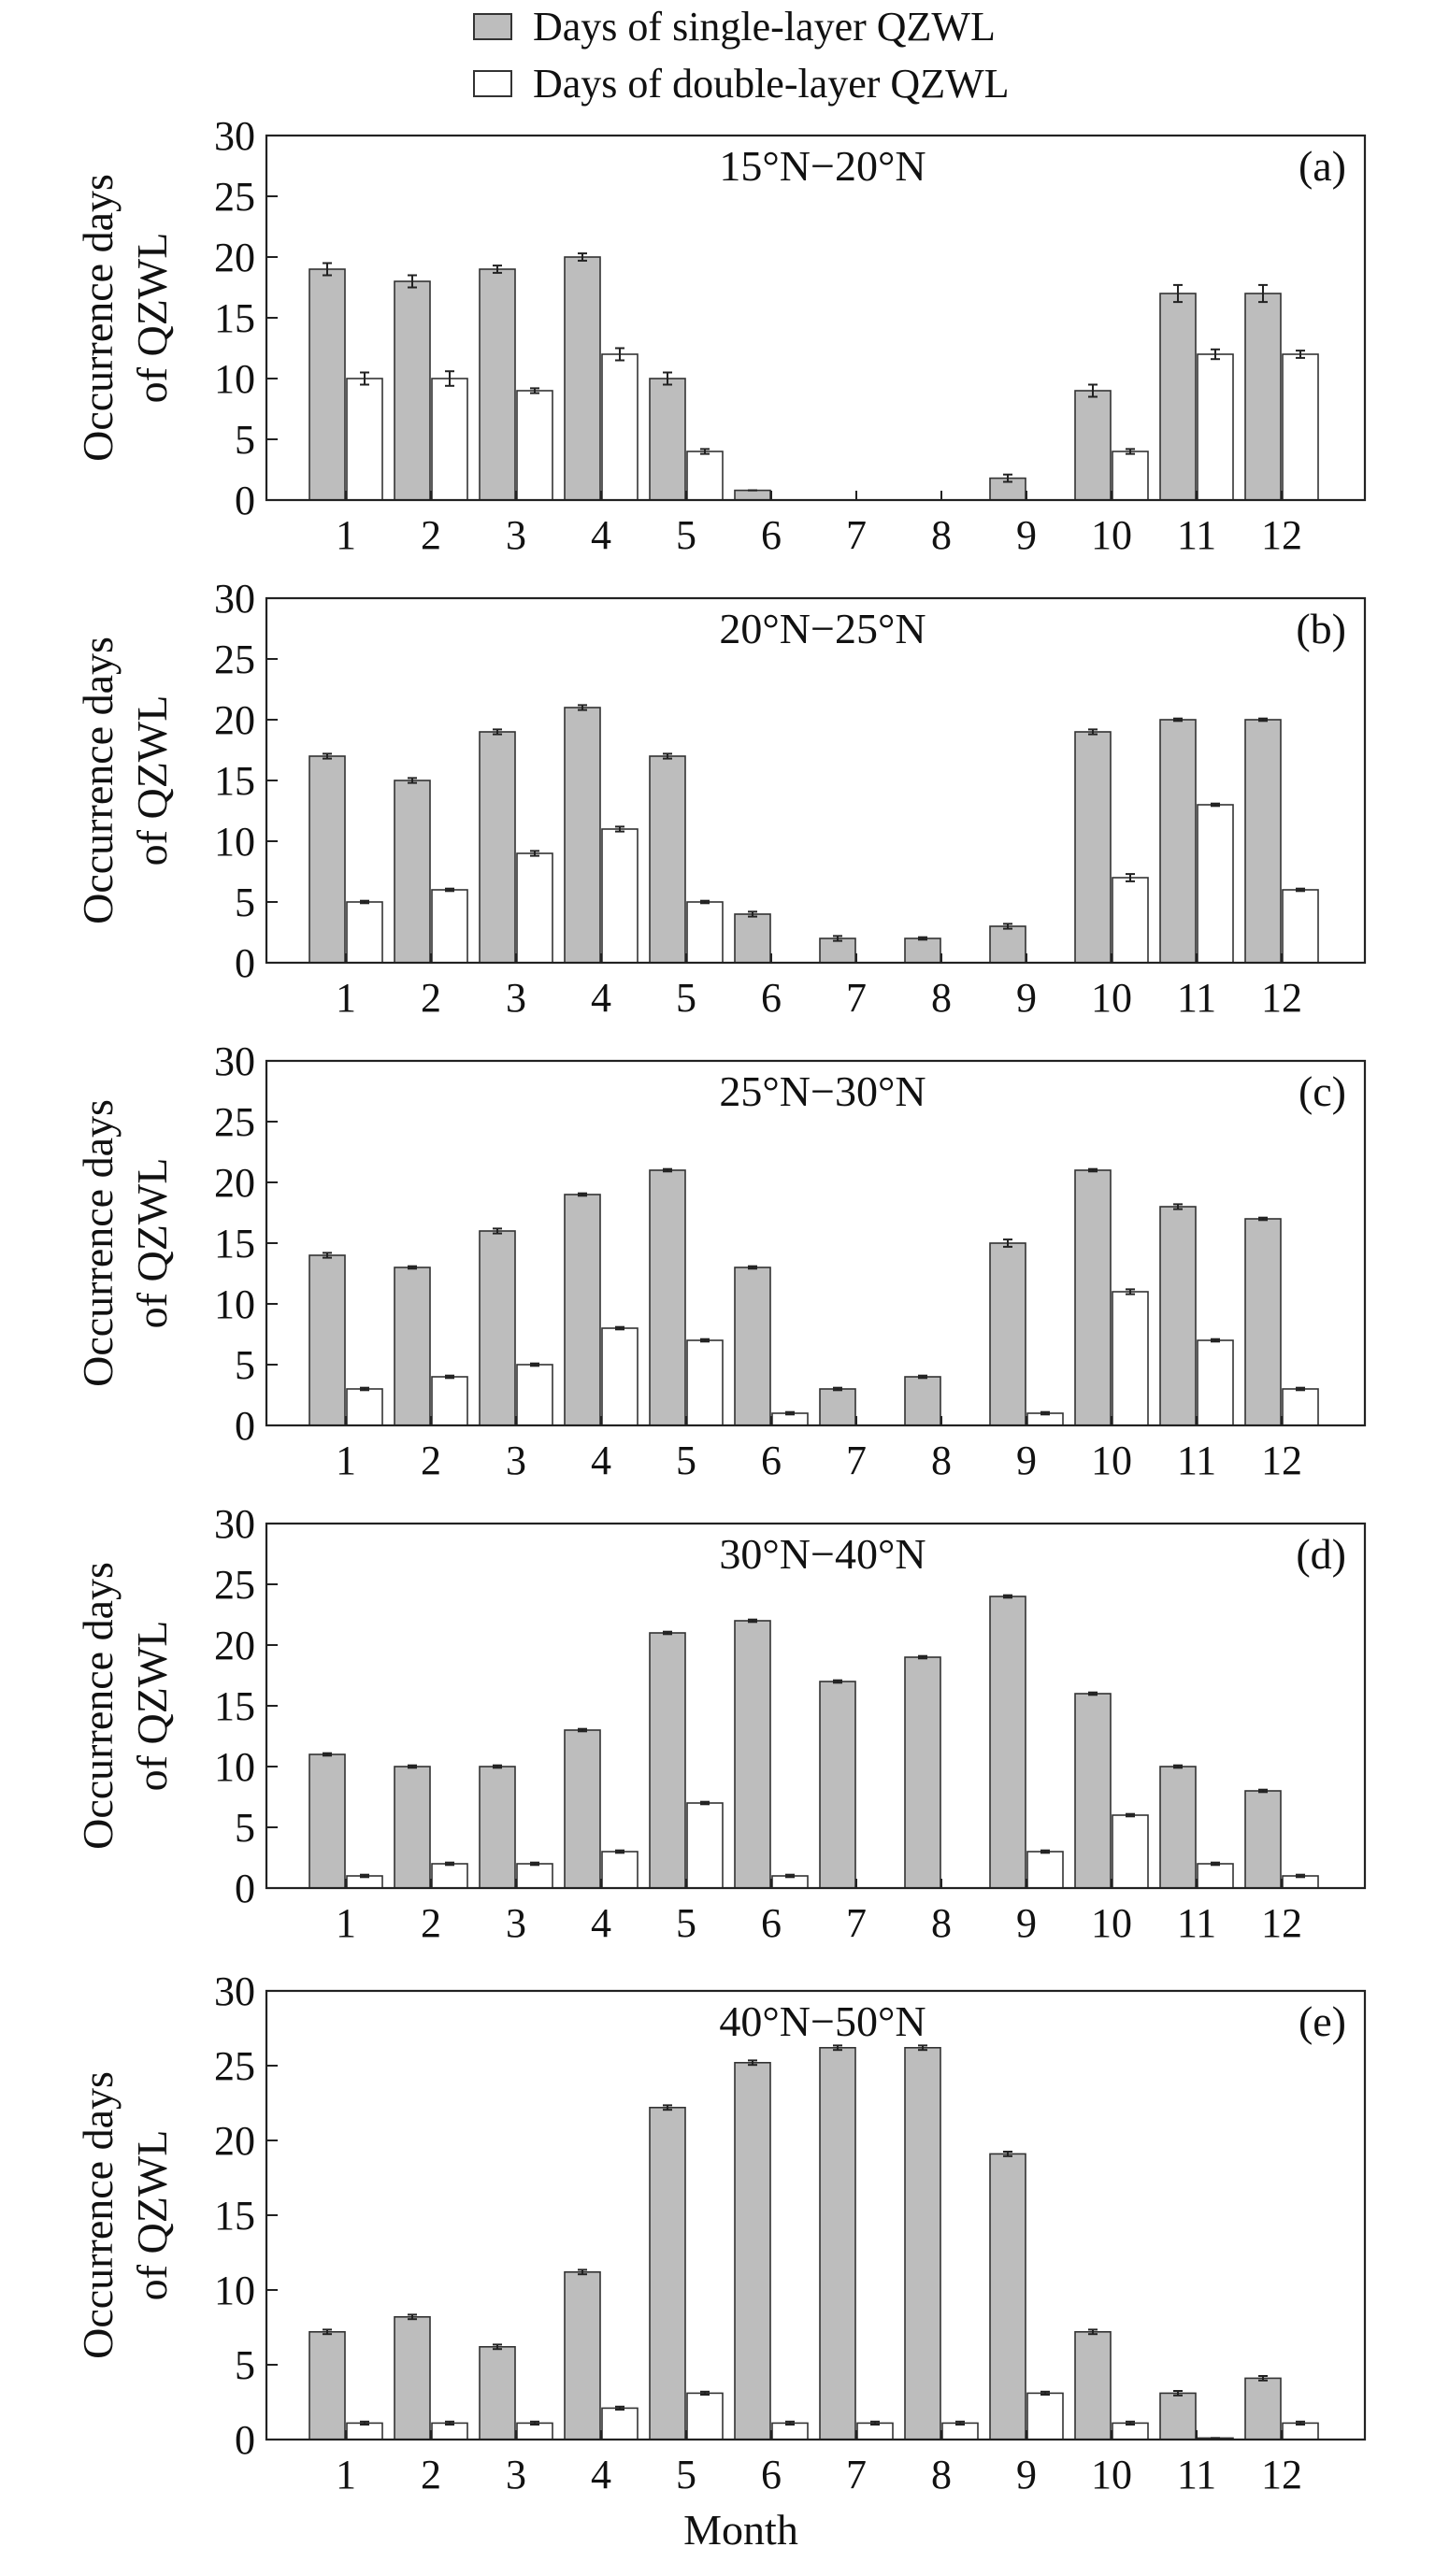 The image size is (1435, 2576). What do you see at coordinates (534, 1876) in the screenshot?
I see `bar-double-m3` at bounding box center [534, 1876].